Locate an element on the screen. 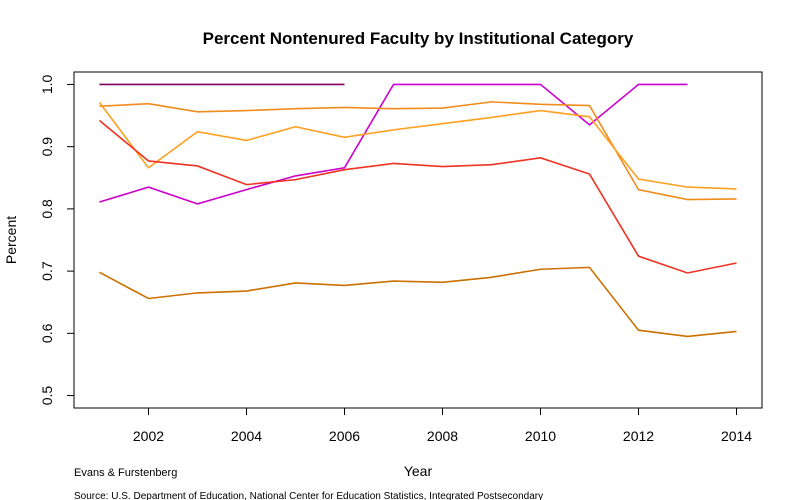  y-tick-label: 0.8 is located at coordinates (47, 209).